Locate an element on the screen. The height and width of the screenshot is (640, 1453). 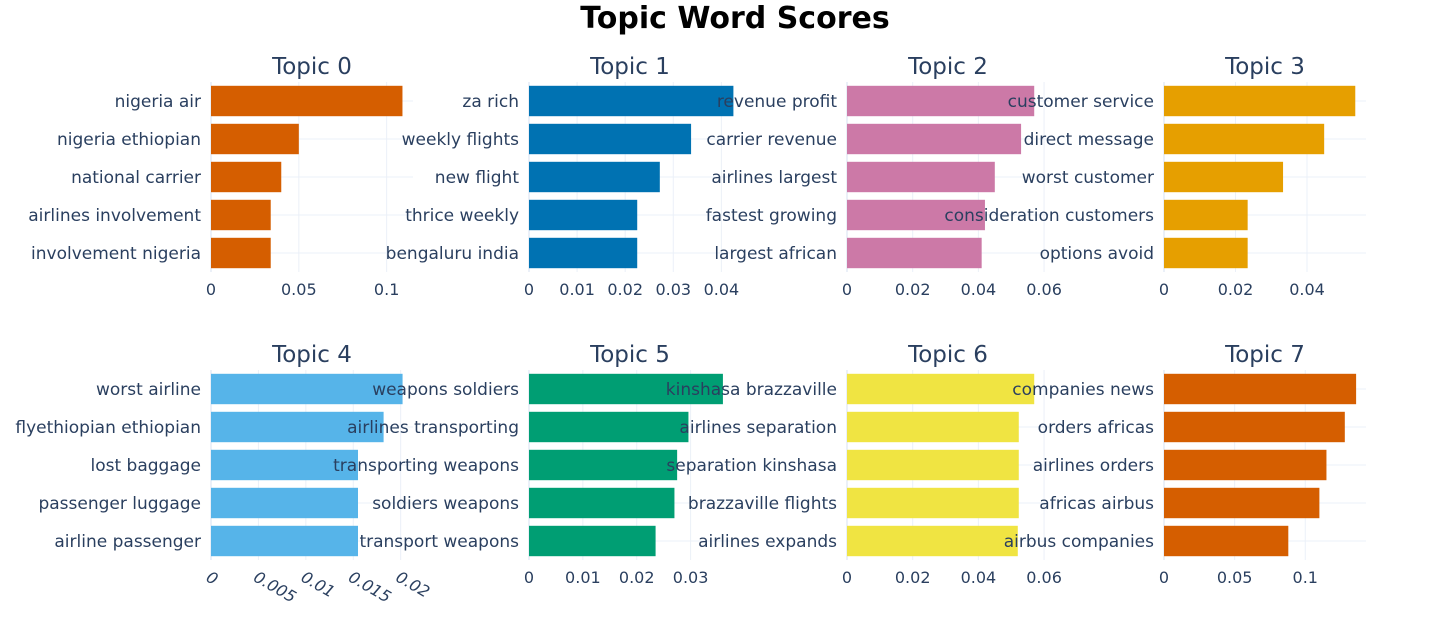
category-label: za rich is located at coordinates (490, 102).